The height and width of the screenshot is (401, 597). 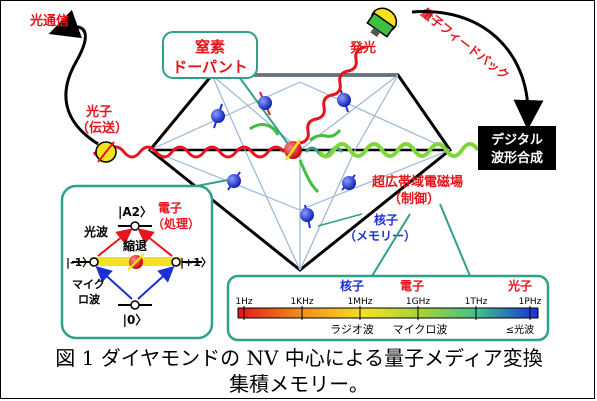 What do you see at coordinates (243, 302) in the screenshot?
I see `tick-1hz: 1Hz` at bounding box center [243, 302].